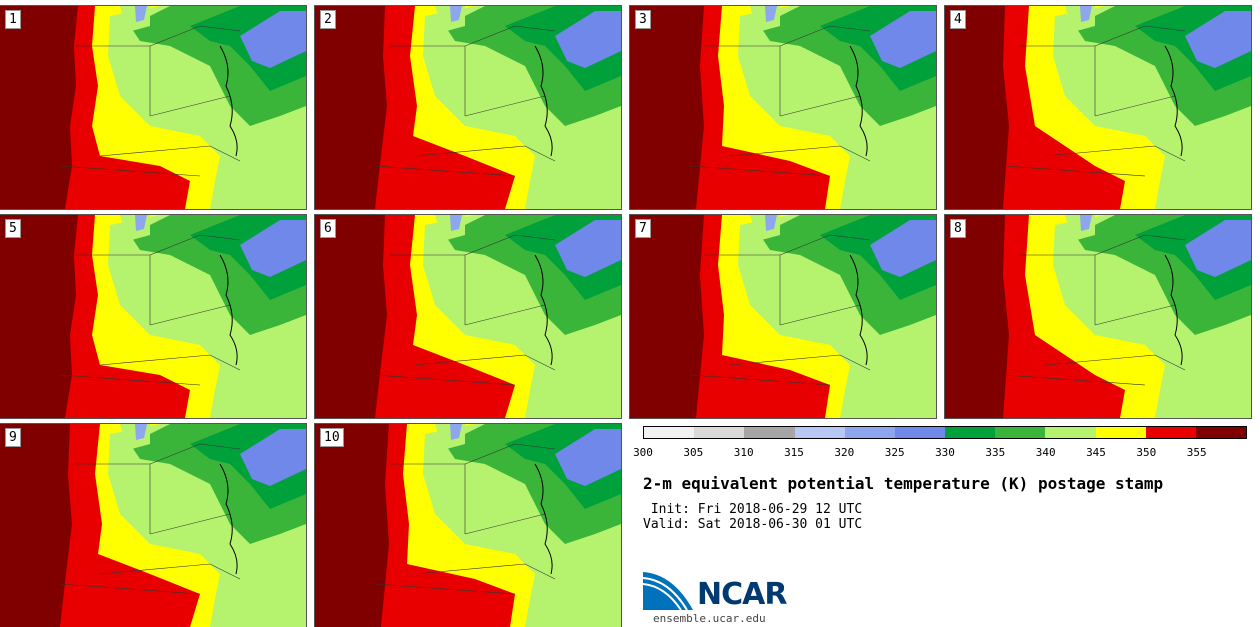 This screenshot has width=1260, height=627. I want to click on ensemble-member-map-panel: 9, so click(153, 525).